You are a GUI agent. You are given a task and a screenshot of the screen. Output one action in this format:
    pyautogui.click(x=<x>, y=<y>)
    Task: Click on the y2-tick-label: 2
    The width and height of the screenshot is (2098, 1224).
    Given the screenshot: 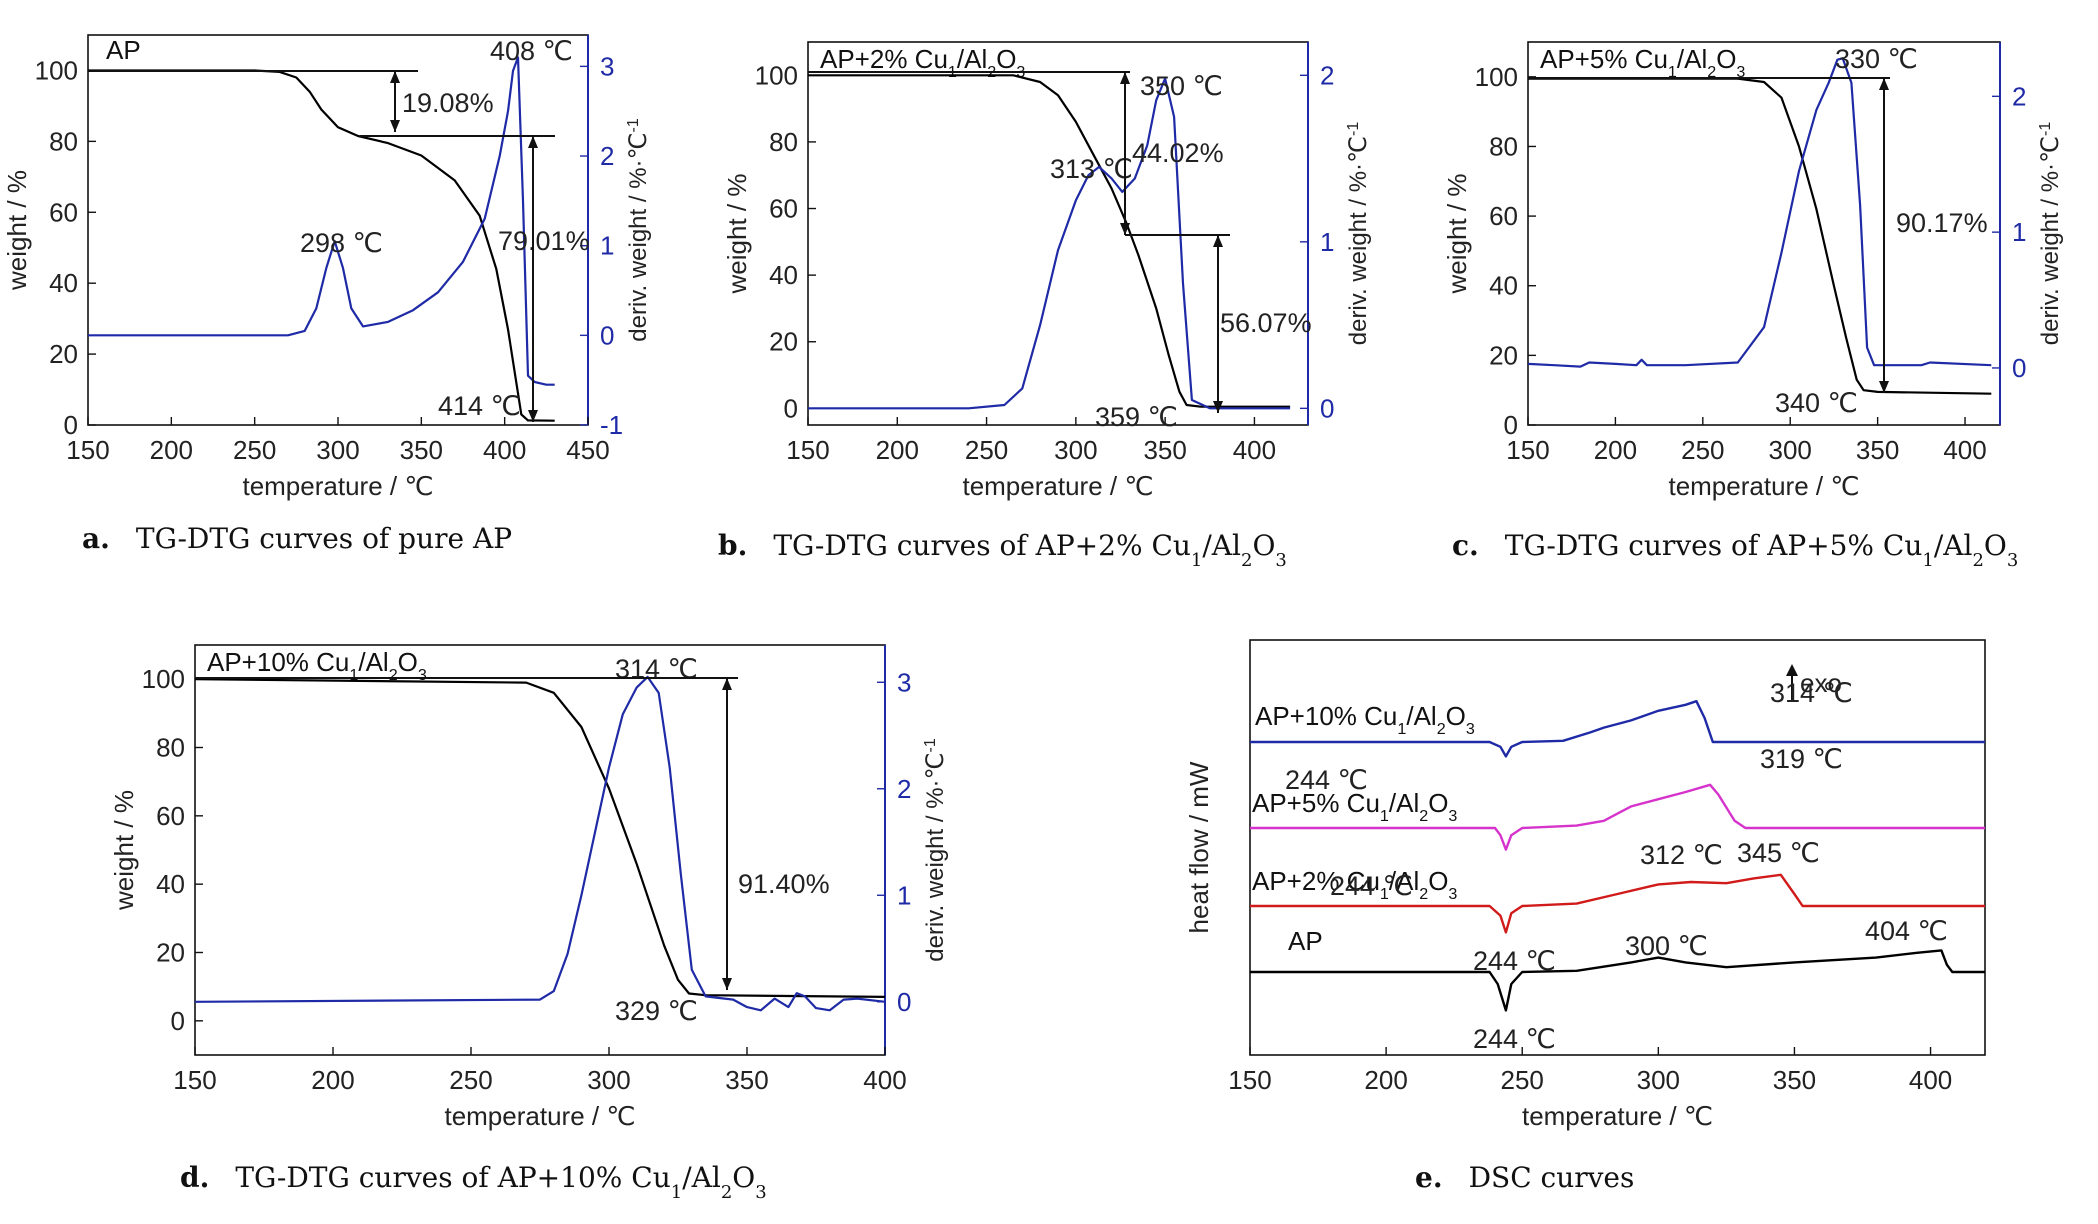 What is the action you would take?
    pyautogui.click(x=904, y=789)
    